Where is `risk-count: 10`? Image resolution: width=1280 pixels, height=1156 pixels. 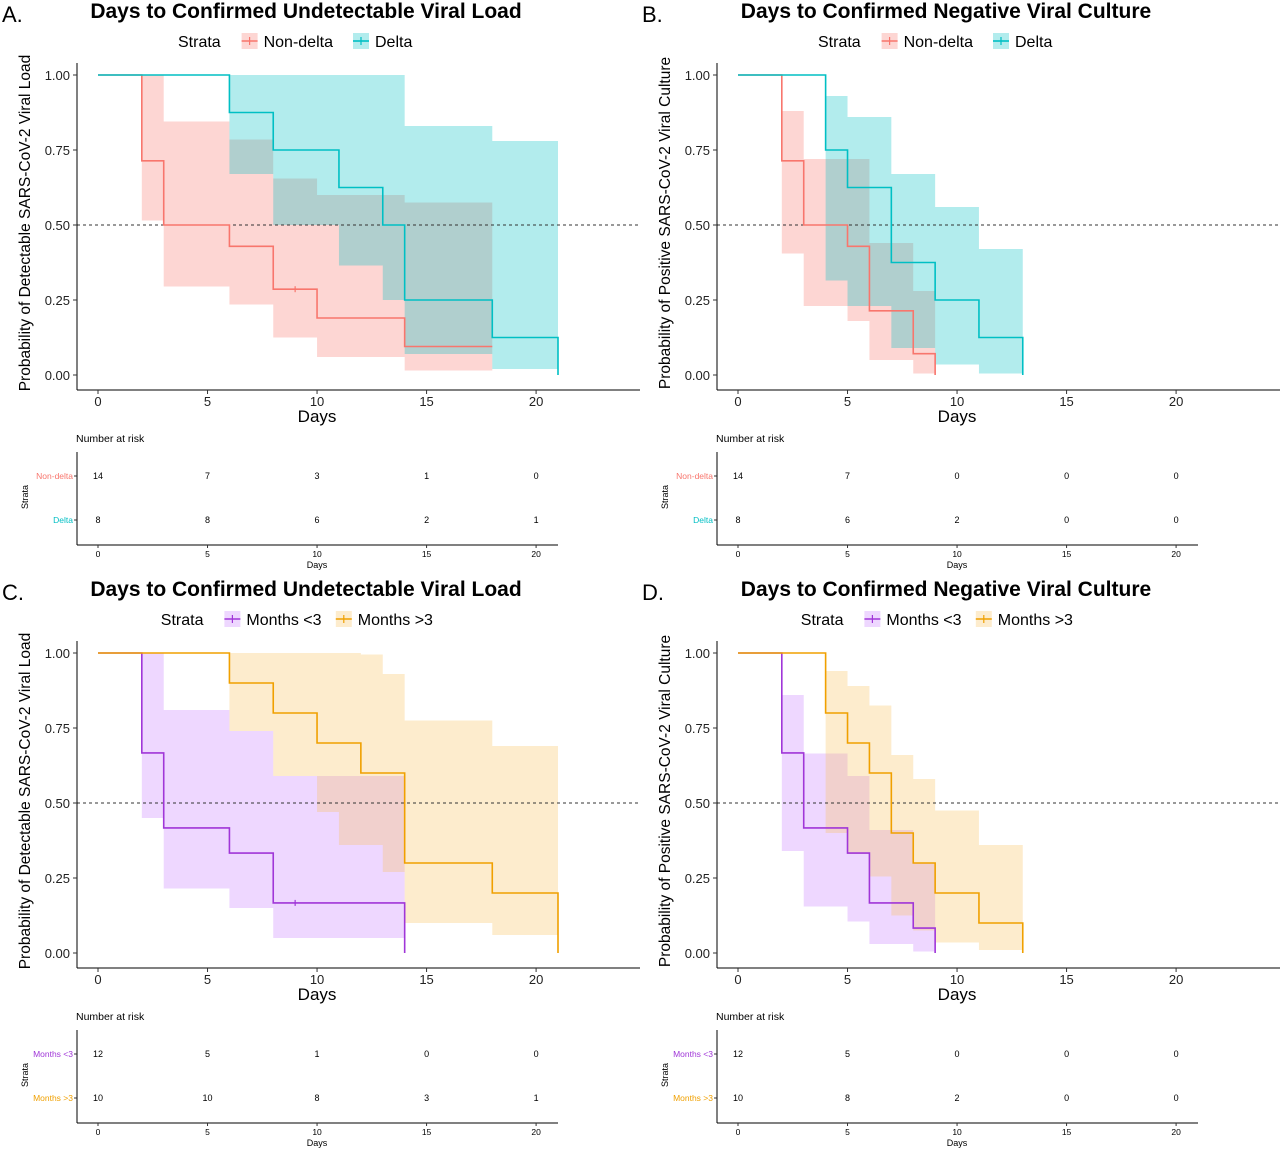 risk-count: 10 is located at coordinates (208, 1098).